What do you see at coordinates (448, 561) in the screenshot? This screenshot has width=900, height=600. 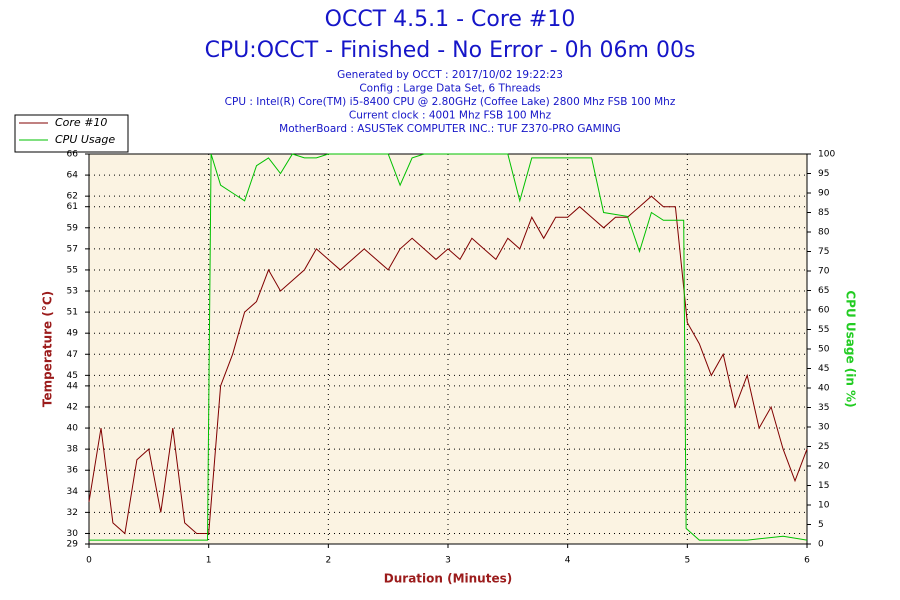 I see `x-tick-label: 3` at bounding box center [448, 561].